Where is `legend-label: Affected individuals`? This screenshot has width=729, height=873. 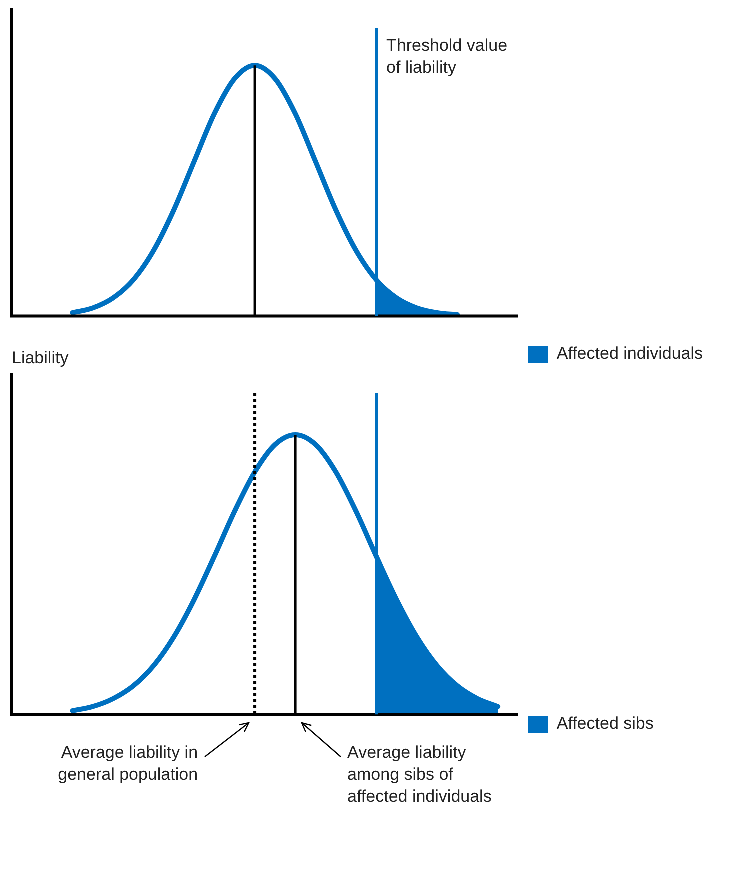
legend-label: Affected individuals is located at coordinates (630, 354).